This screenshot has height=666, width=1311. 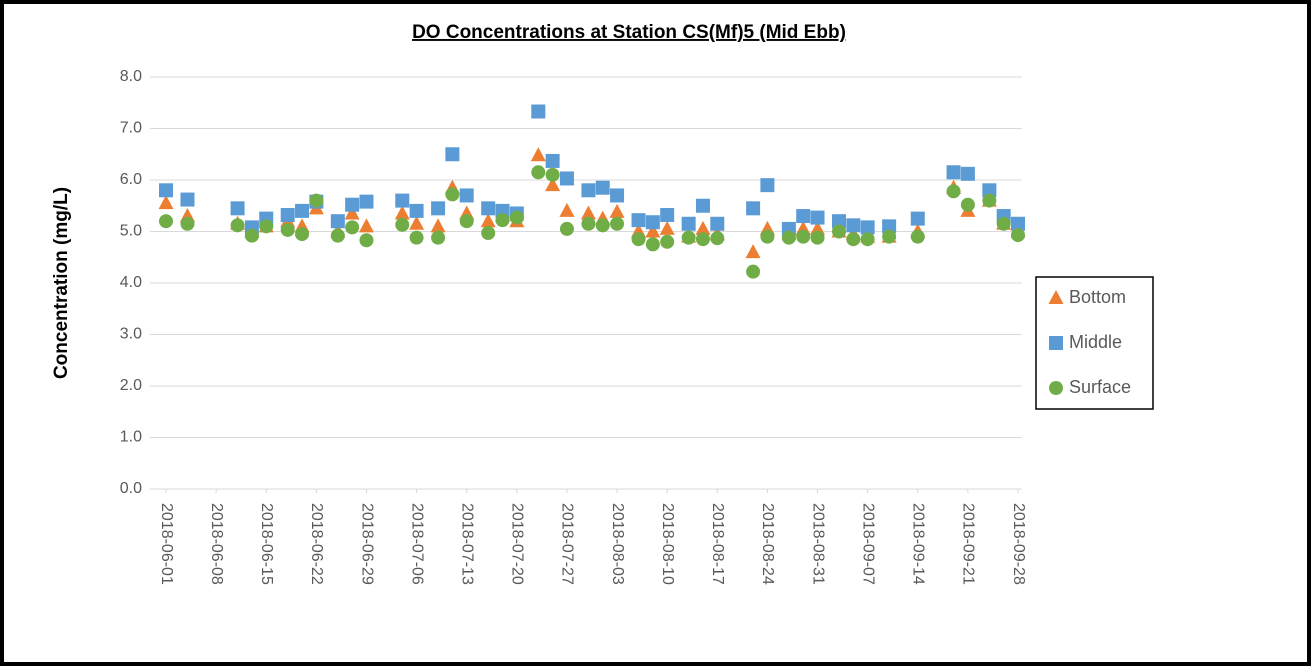 I want to click on x-tick-label: 2018-06-08, so click(x=216, y=544).